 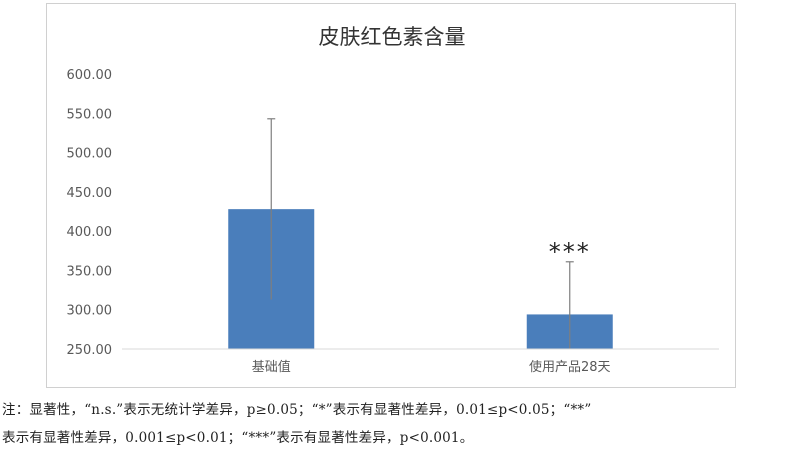 What do you see at coordinates (570, 252) in the screenshot?
I see `significance-marker: ***` at bounding box center [570, 252].